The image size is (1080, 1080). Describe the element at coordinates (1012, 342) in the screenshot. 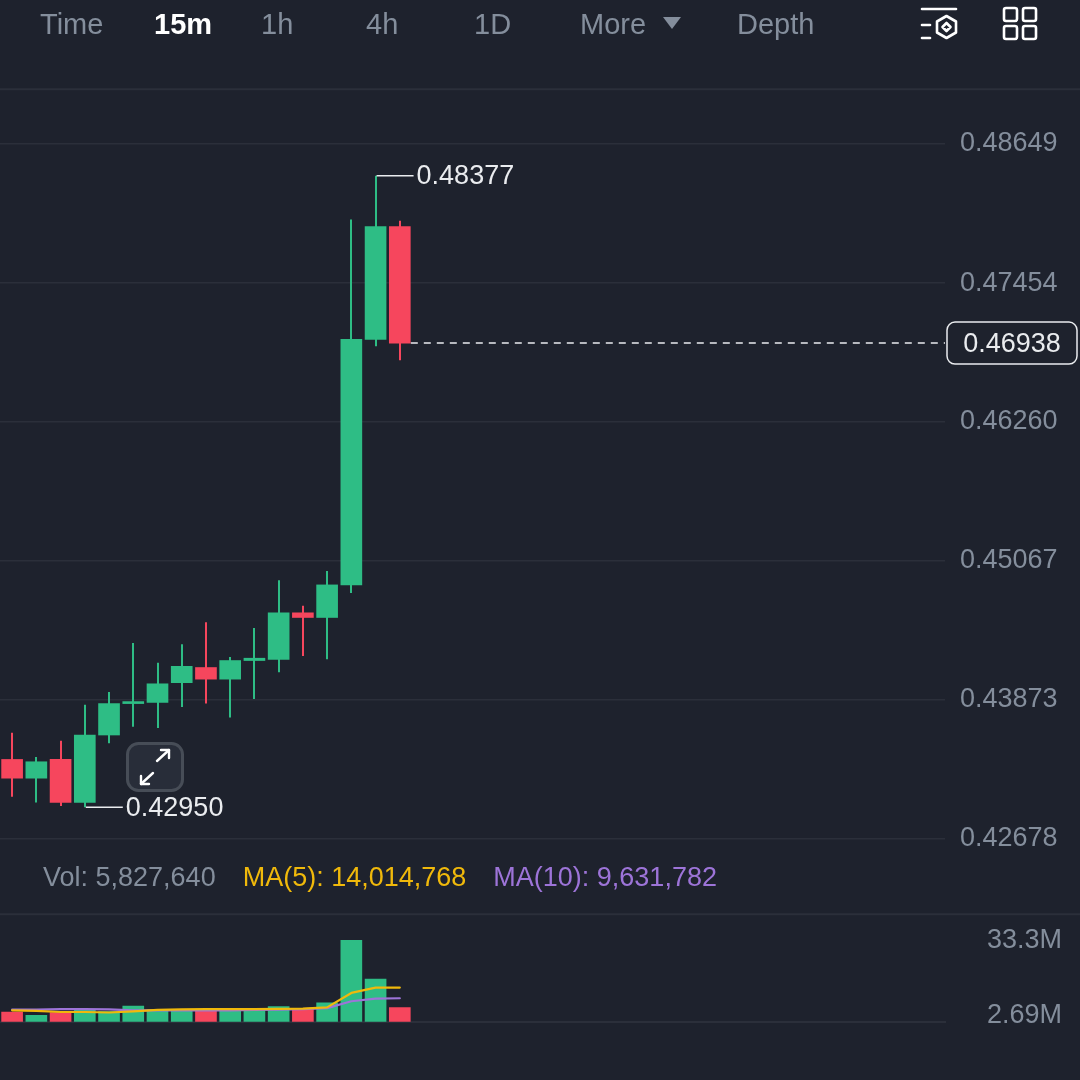

I see `ref-line-label: 0.46938` at that location.